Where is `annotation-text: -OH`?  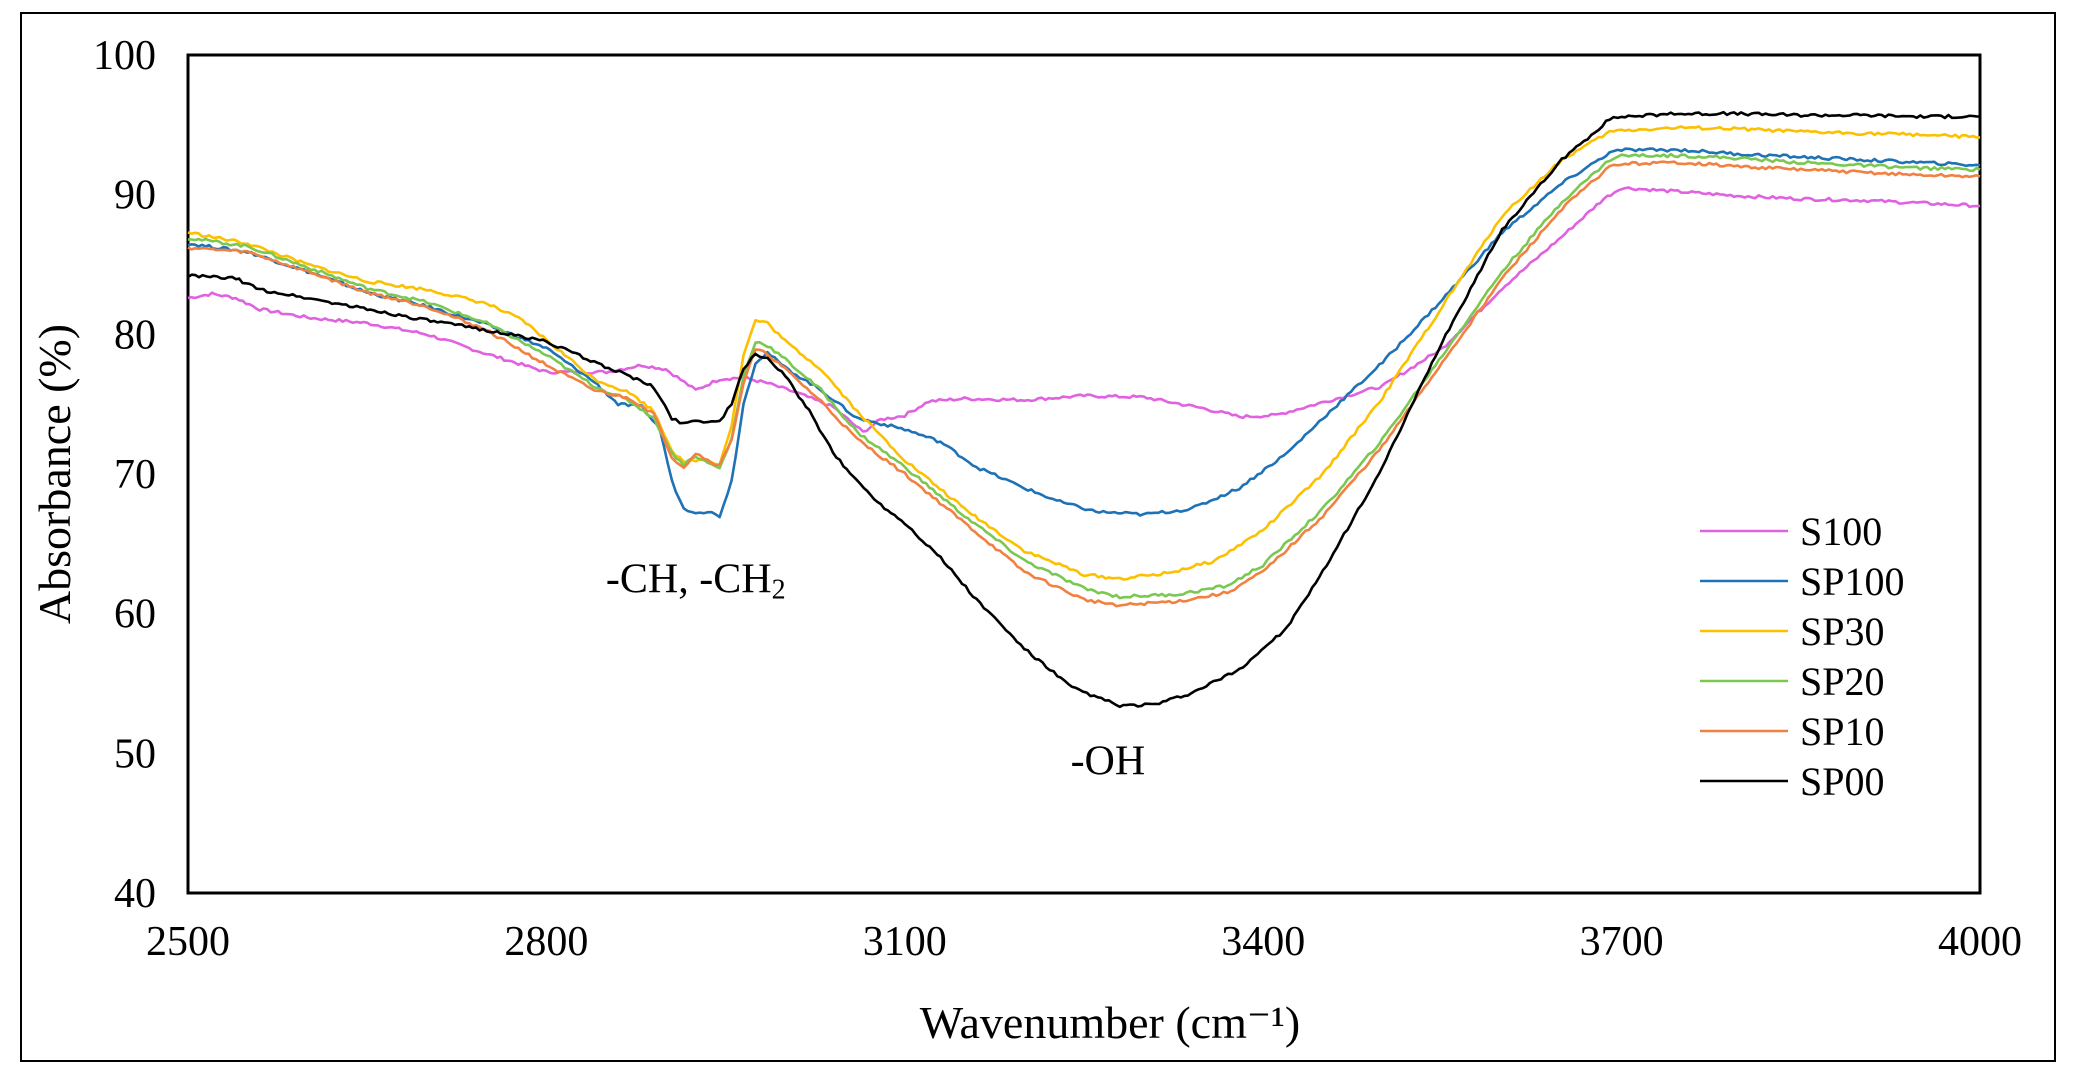 annotation-text: -OH is located at coordinates (1108, 761).